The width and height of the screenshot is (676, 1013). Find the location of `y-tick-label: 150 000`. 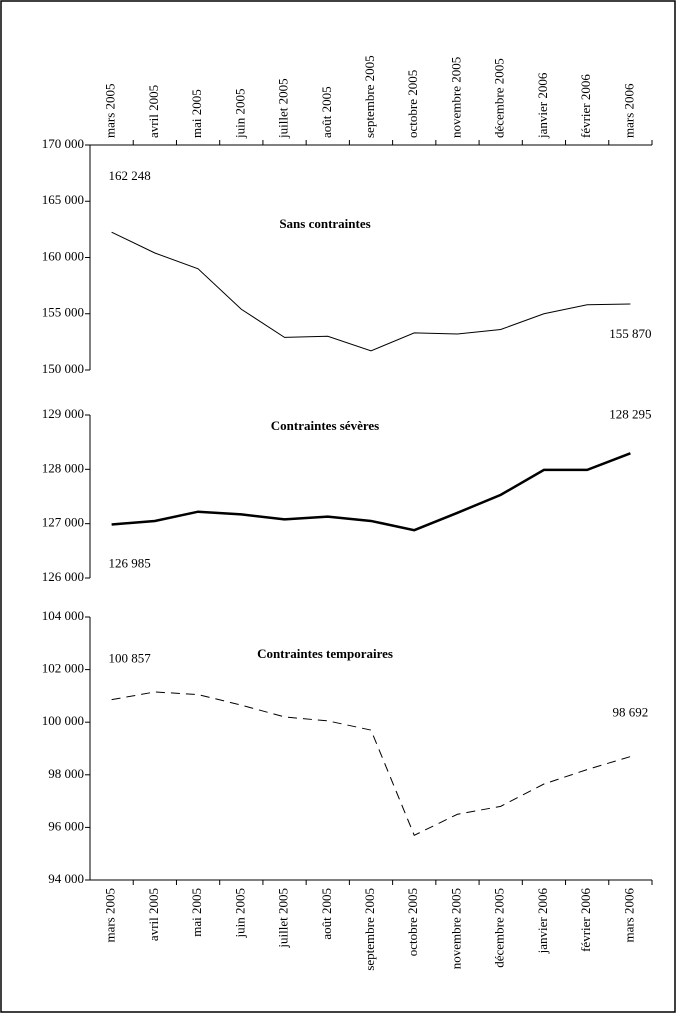

y-tick-label: 150 000 is located at coordinates (63, 368).